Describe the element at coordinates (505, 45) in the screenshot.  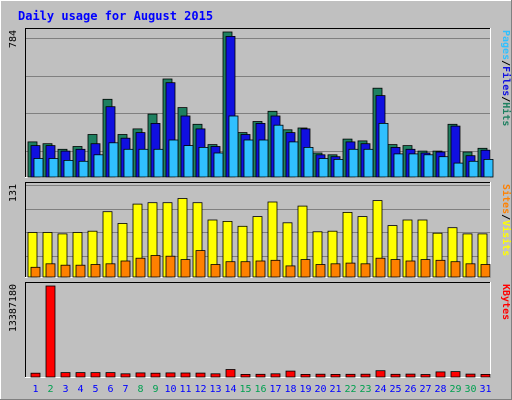
I see `legend-entry-pages: Pages` at that location.